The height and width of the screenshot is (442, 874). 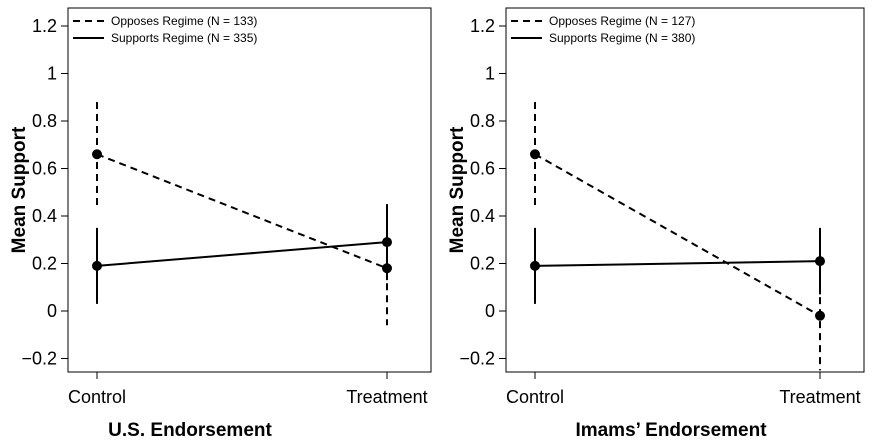 What do you see at coordinates (184, 21) in the screenshot?
I see `legend-label: Opposes Regime (N = 133)` at bounding box center [184, 21].